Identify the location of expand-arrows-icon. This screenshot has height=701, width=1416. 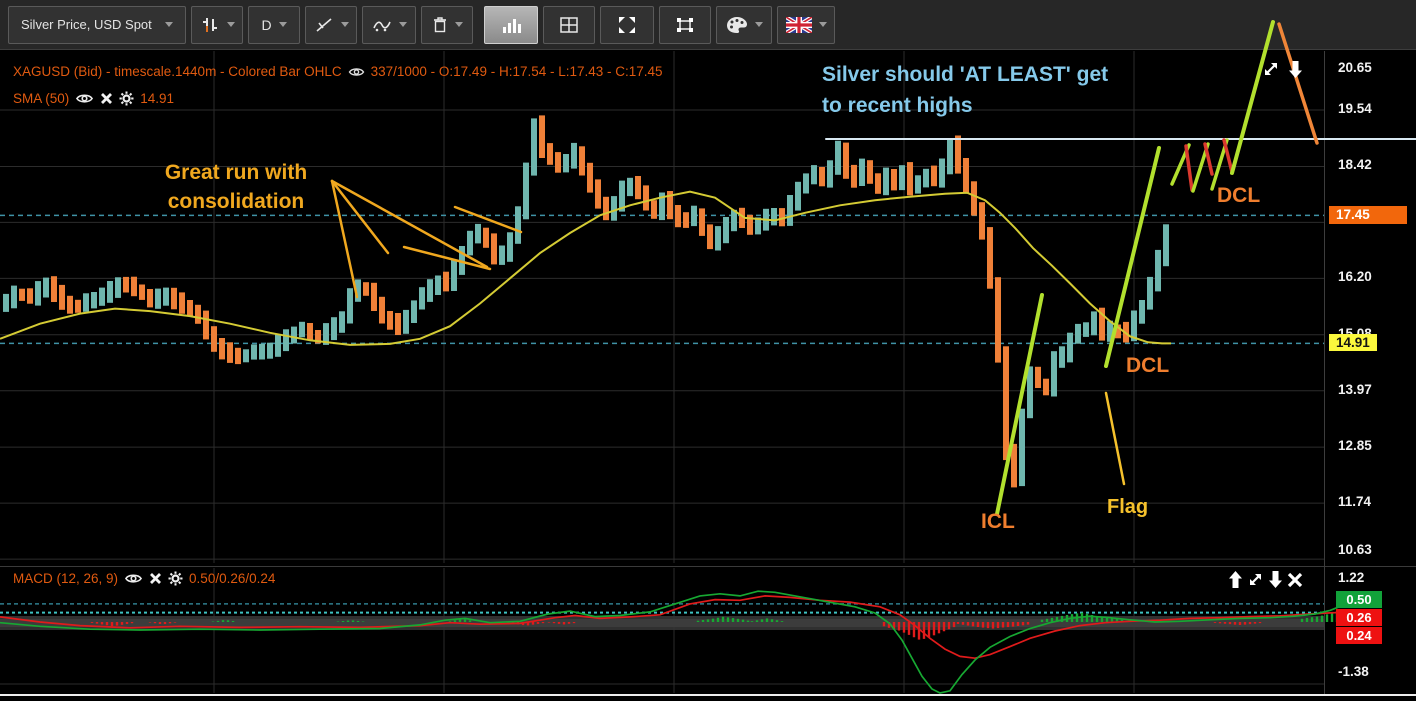
(627, 25).